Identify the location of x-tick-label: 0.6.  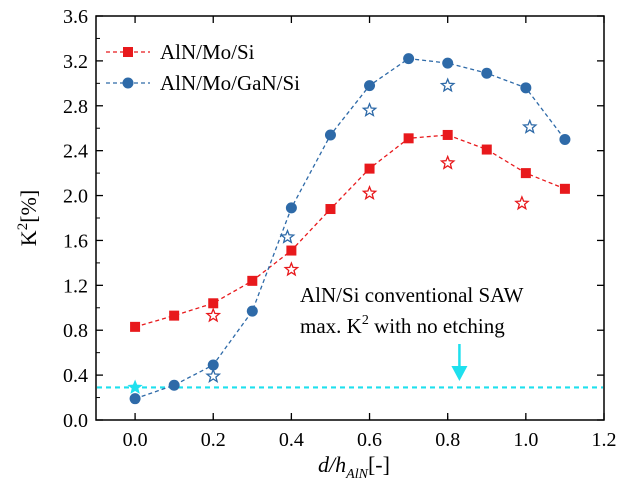
(369, 440).